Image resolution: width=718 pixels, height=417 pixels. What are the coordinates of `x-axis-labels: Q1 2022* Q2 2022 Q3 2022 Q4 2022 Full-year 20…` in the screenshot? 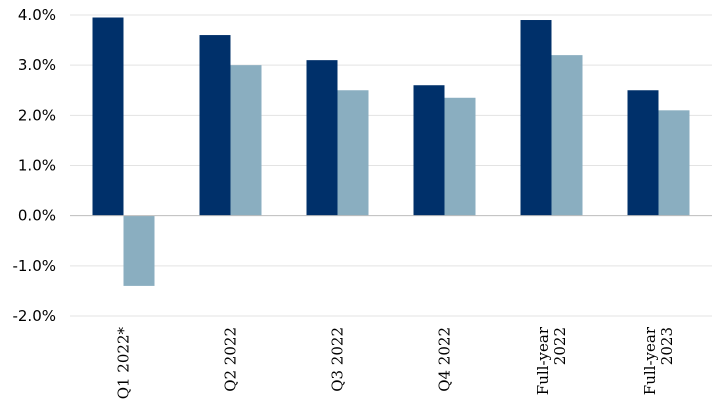 It's located at (396, 362).